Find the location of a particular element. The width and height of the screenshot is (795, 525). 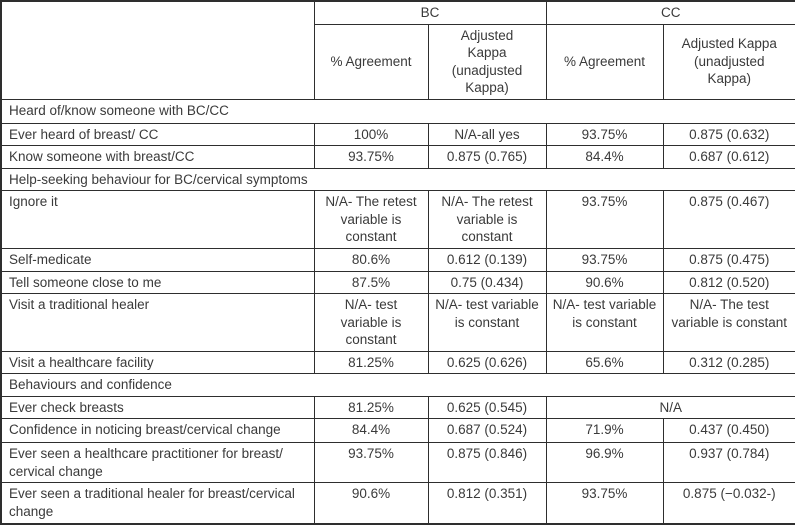

section-label: Behaviours and confidence is located at coordinates (397, 385).